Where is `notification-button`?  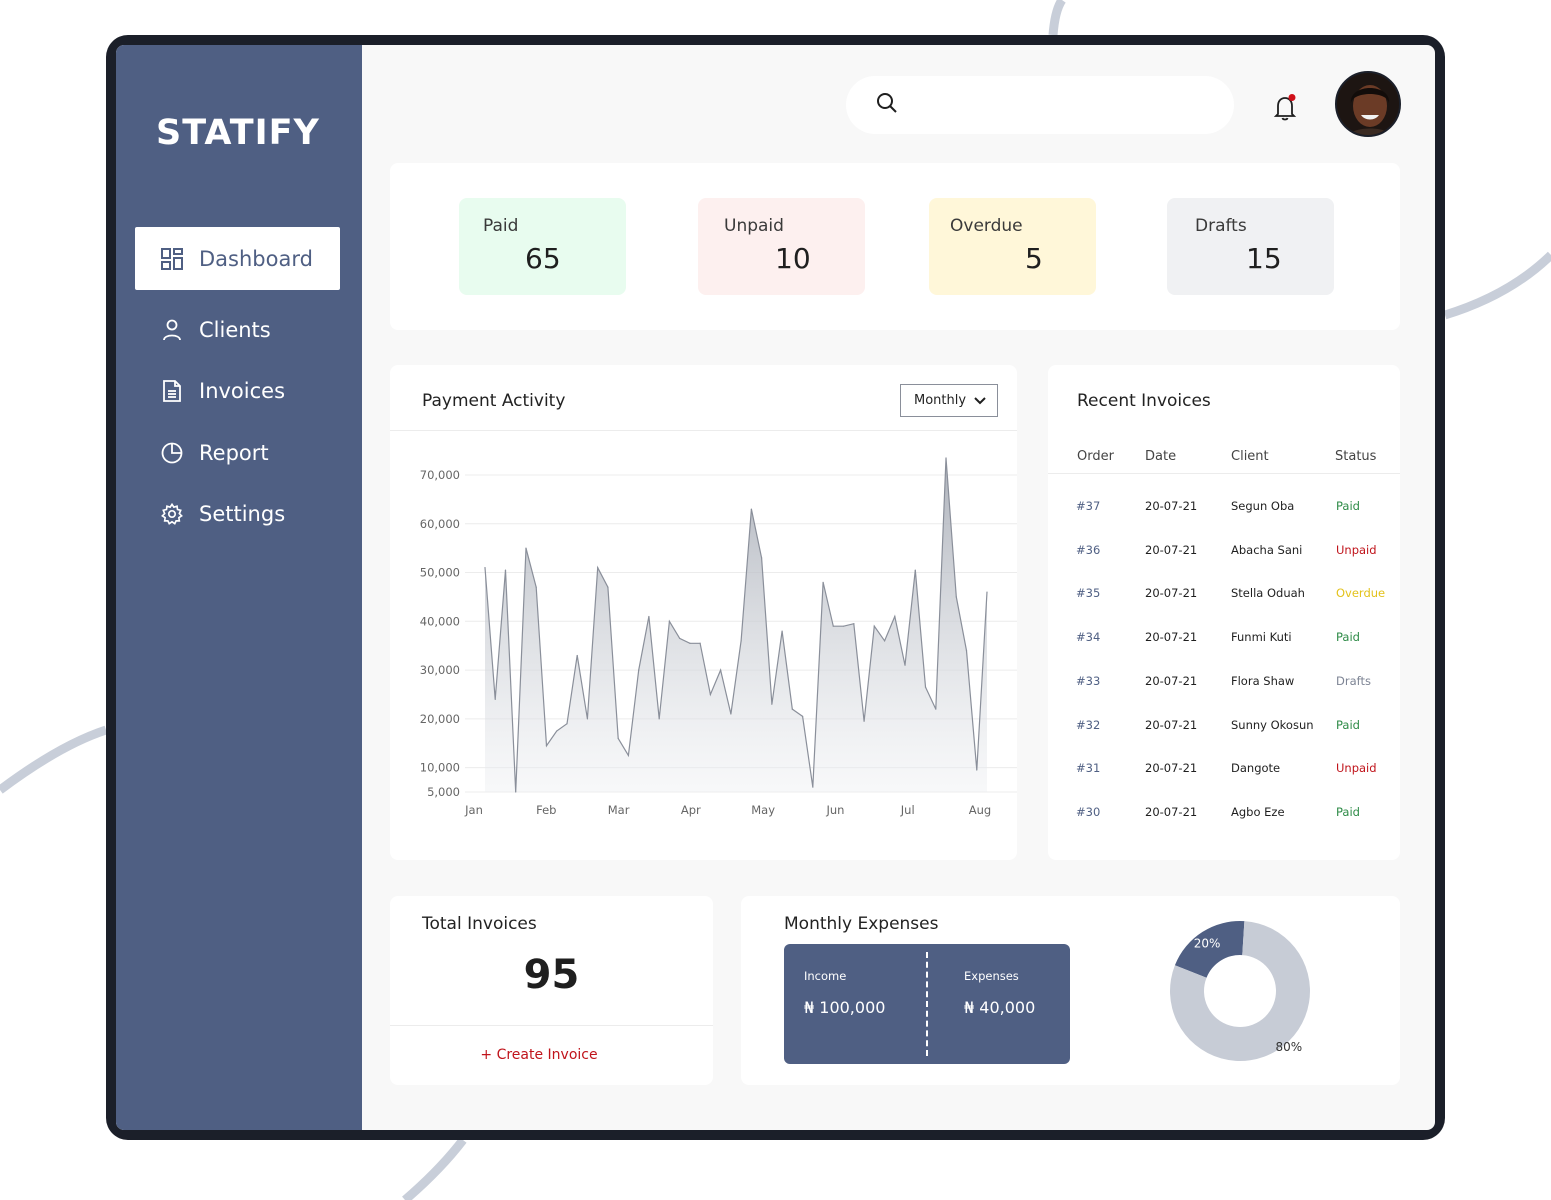
notification-button is located at coordinates (1286, 108).